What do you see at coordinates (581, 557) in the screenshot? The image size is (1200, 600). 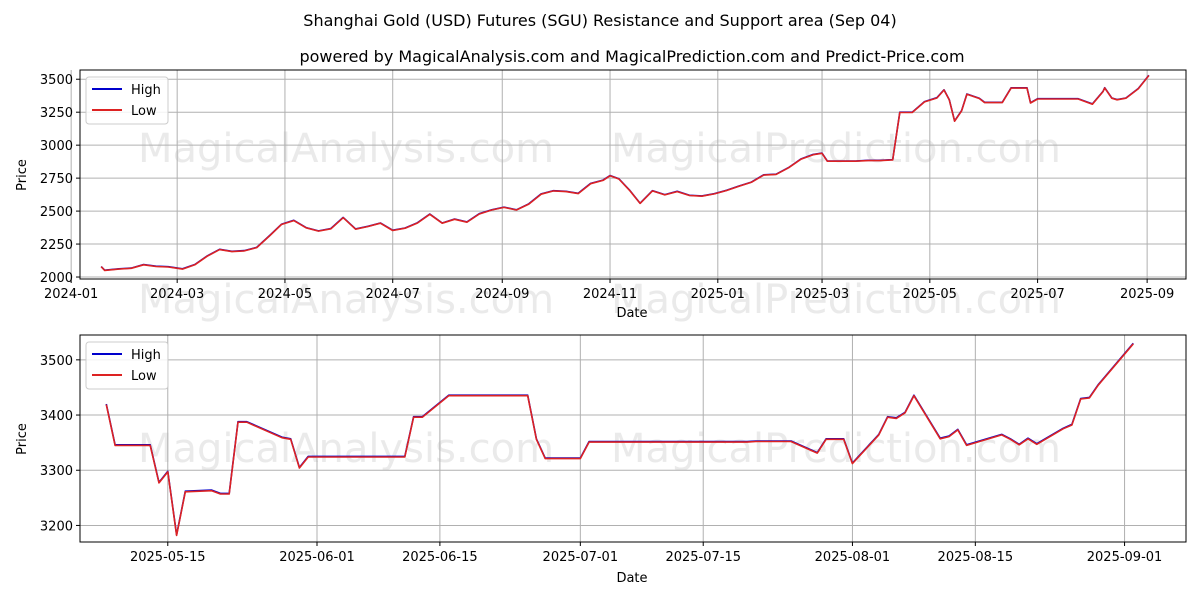 I see `x-tick-label: 2025-07-01` at bounding box center [581, 557].